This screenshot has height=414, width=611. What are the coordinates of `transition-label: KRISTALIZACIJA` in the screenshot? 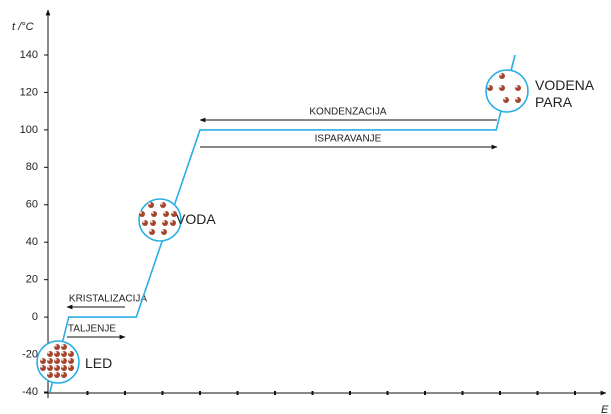 It's located at (108, 299).